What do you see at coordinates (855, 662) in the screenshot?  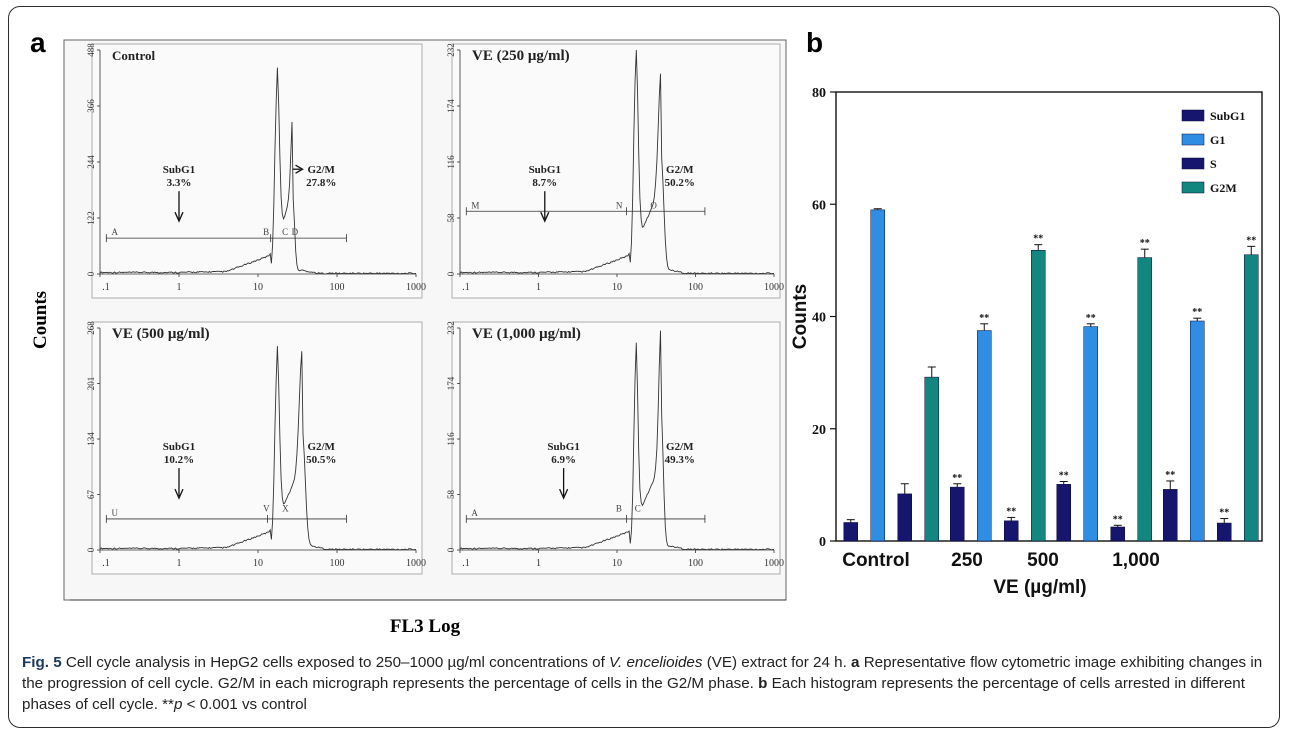 I see `caption-a-label: a` at bounding box center [855, 662].